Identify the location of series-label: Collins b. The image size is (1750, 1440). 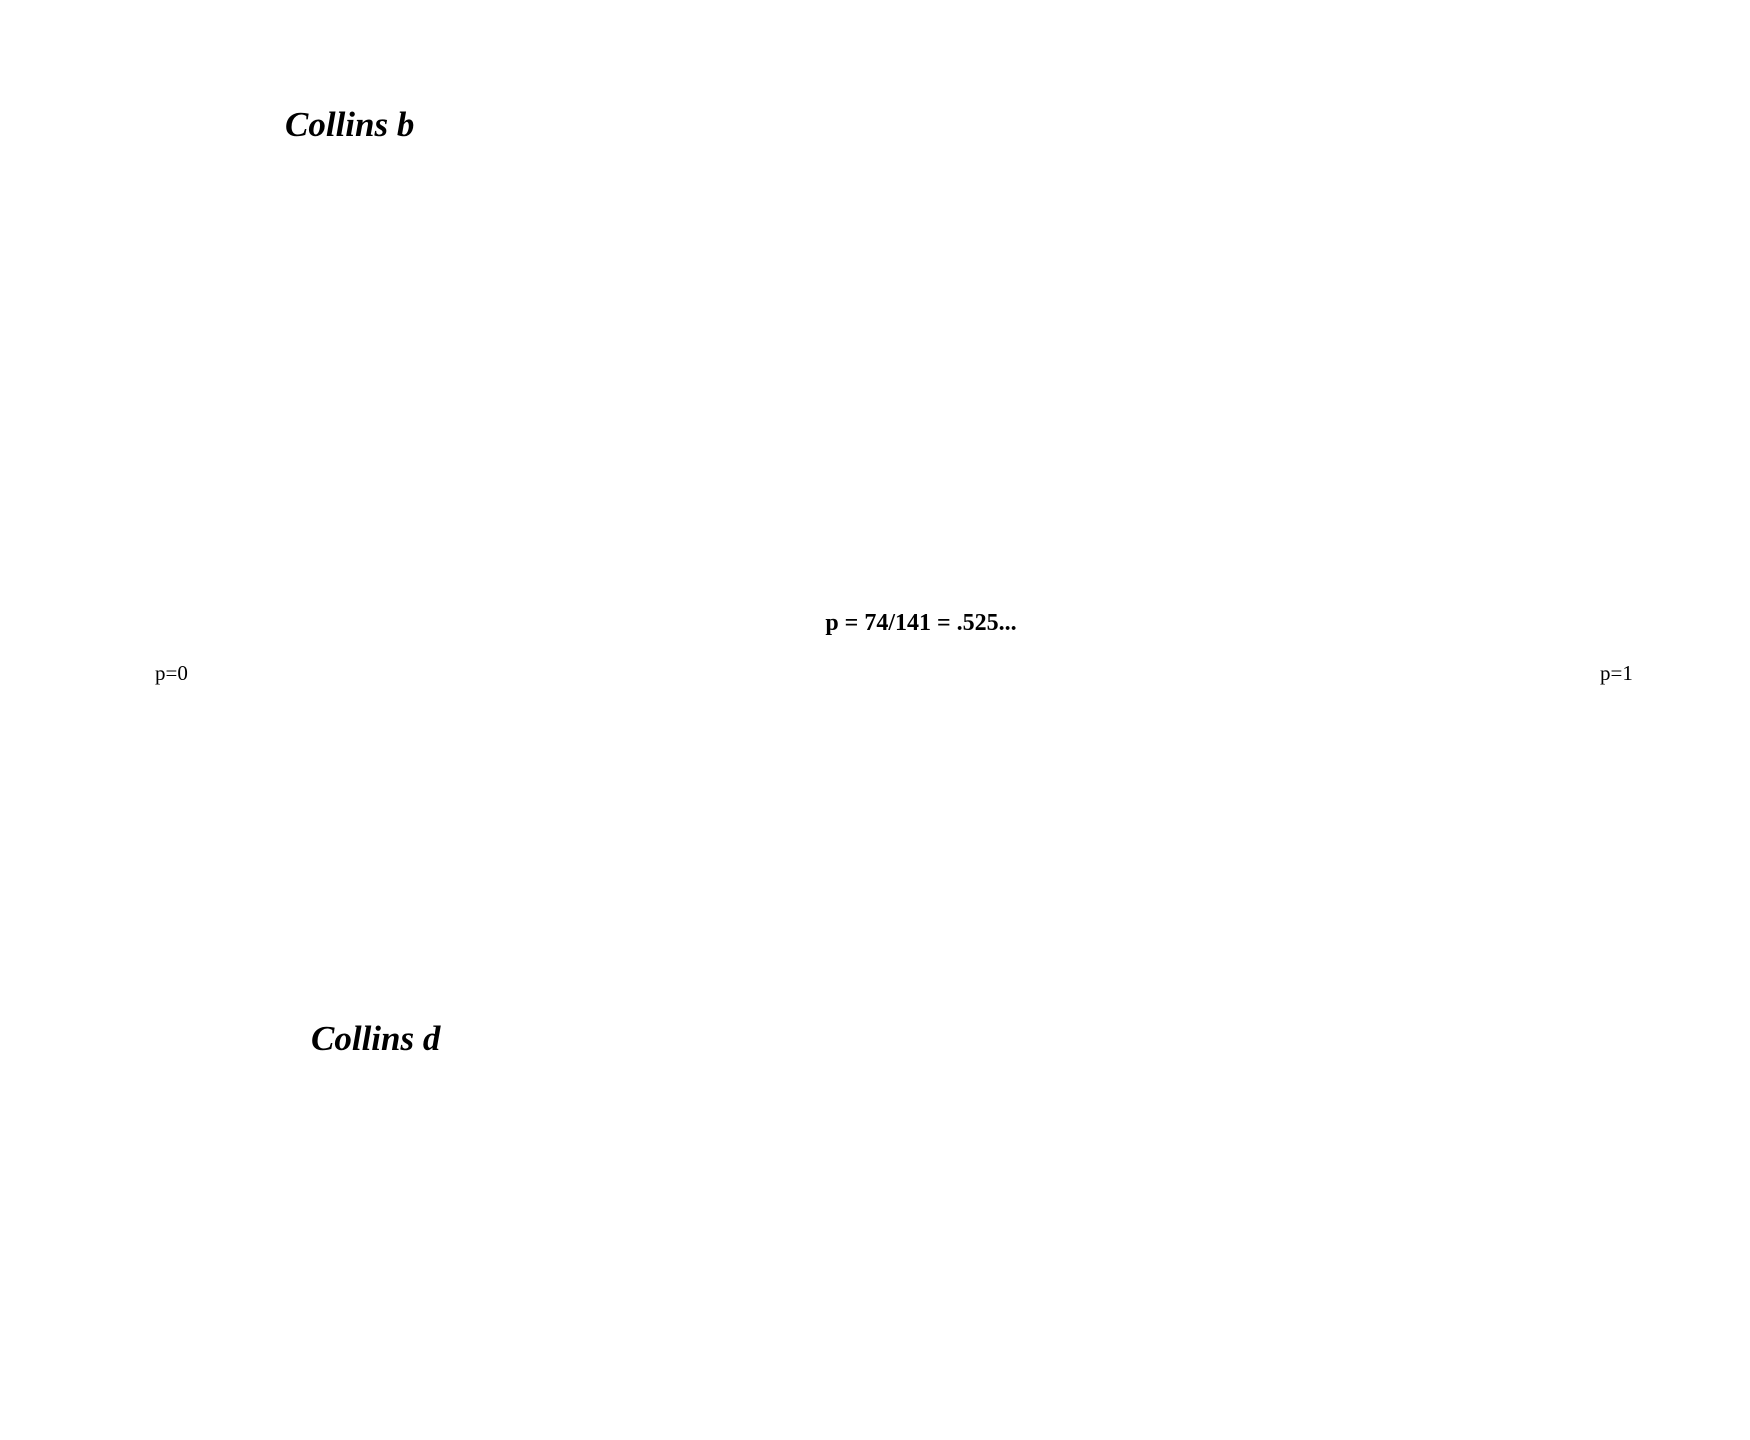
(349, 124).